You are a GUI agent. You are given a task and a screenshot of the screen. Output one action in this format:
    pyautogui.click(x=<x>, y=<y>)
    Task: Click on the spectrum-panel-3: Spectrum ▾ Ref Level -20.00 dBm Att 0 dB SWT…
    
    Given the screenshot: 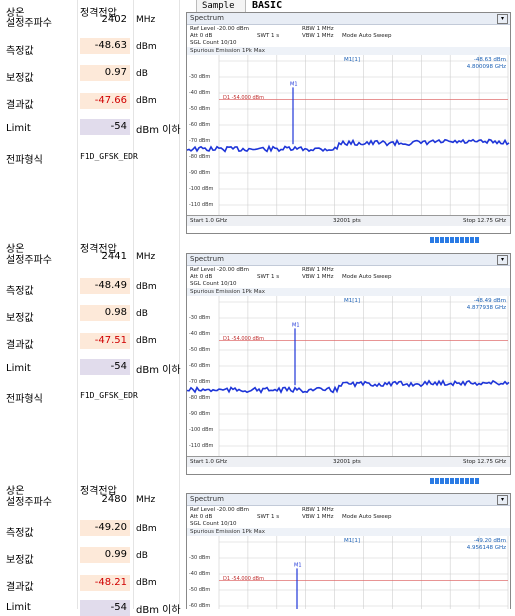 What is the action you would take?
    pyautogui.click(x=348, y=551)
    